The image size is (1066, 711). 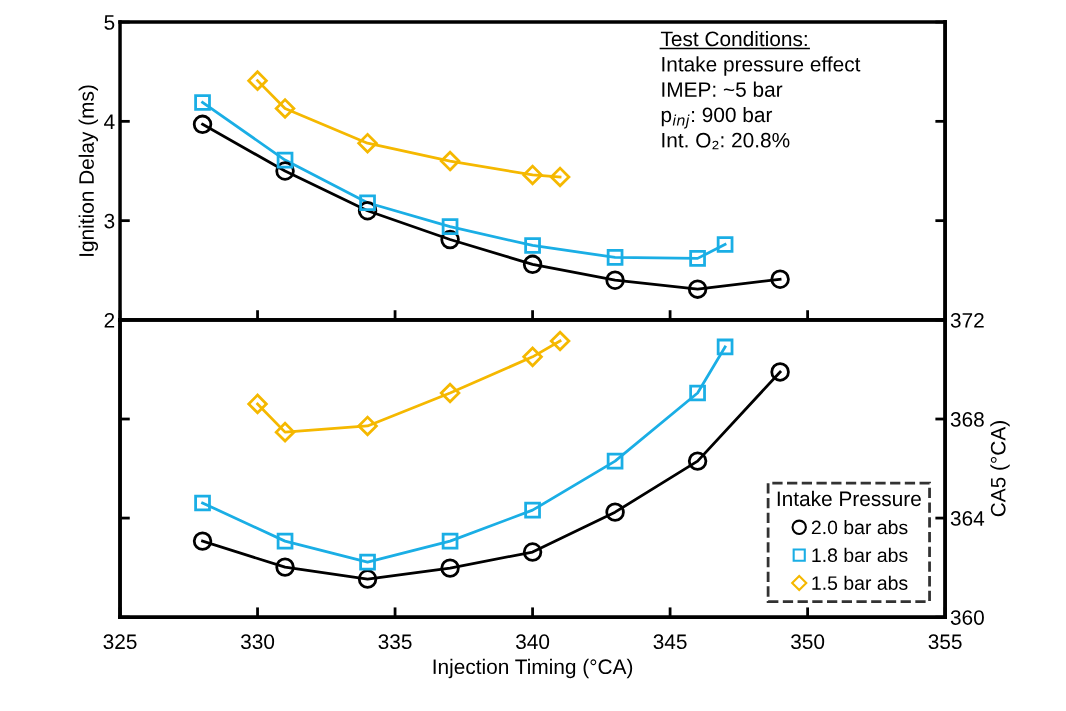 I want to click on x-tick-label: 350, so click(x=808, y=642).